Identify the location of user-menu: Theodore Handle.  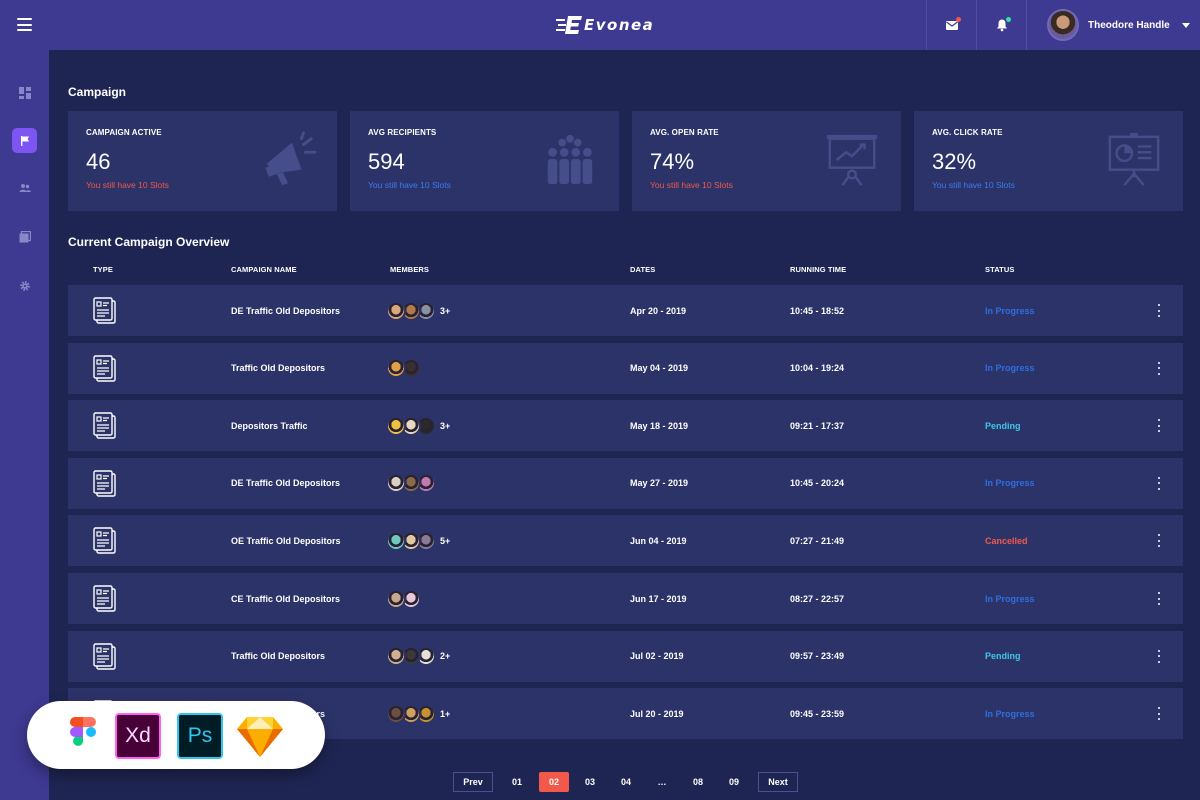
(1113, 25).